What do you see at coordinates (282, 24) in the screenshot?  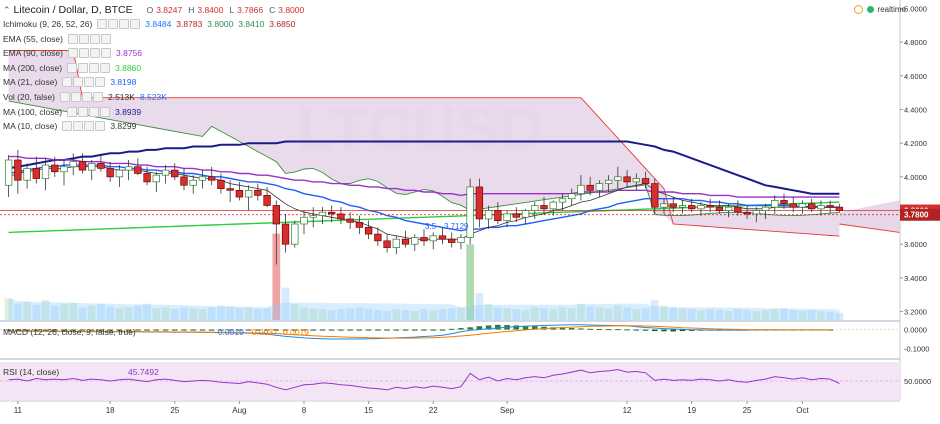 I see `indicator-value: 3.6850` at bounding box center [282, 24].